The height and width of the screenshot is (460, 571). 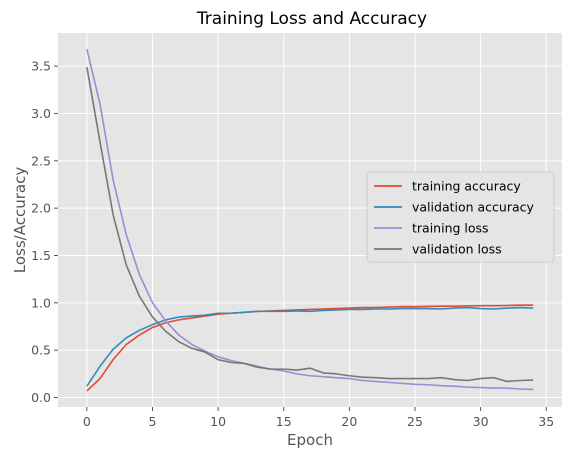 I want to click on y-tick-label: 3.0, so click(x=41, y=113).